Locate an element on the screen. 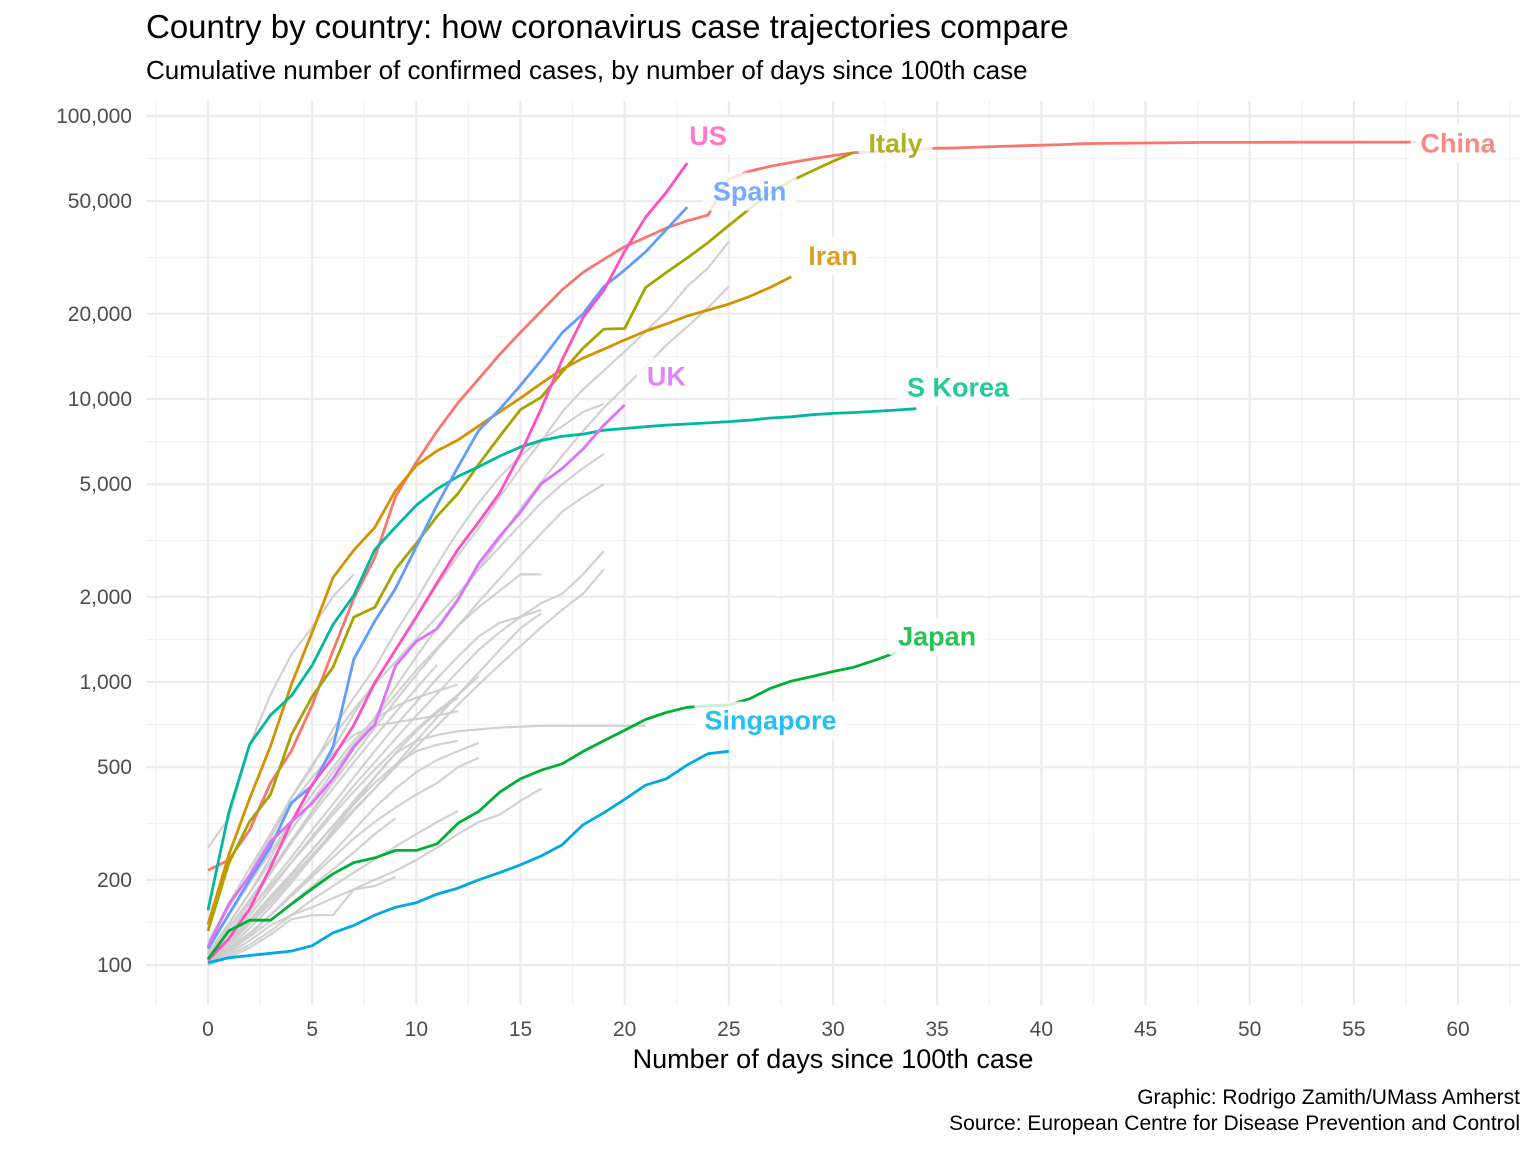 The height and width of the screenshot is (1152, 1536). series-label-text: UK is located at coordinates (666, 377).